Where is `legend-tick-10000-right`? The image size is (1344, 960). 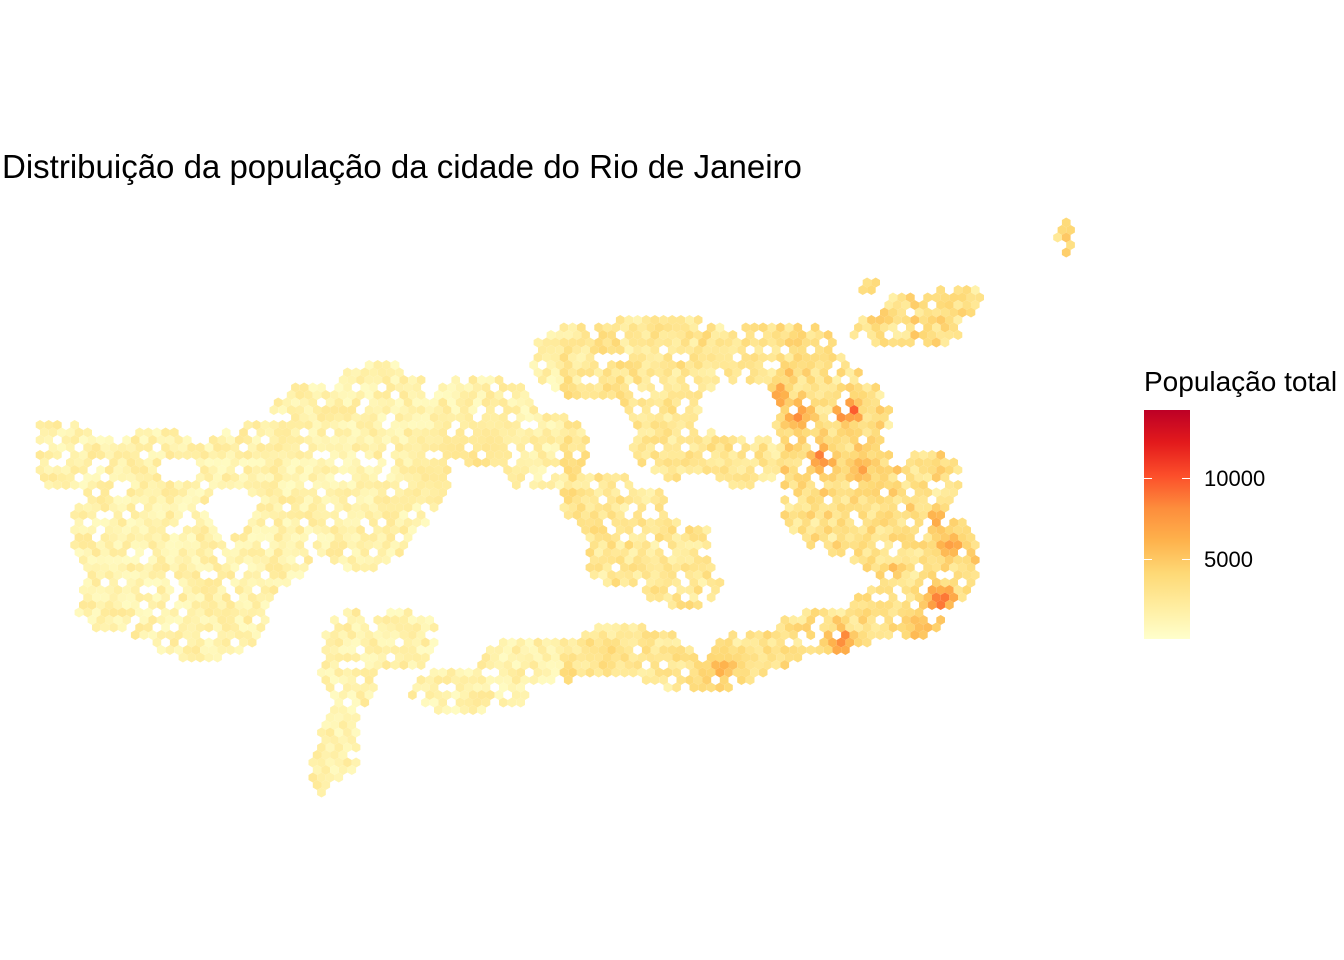 legend-tick-10000-right is located at coordinates (1186, 478).